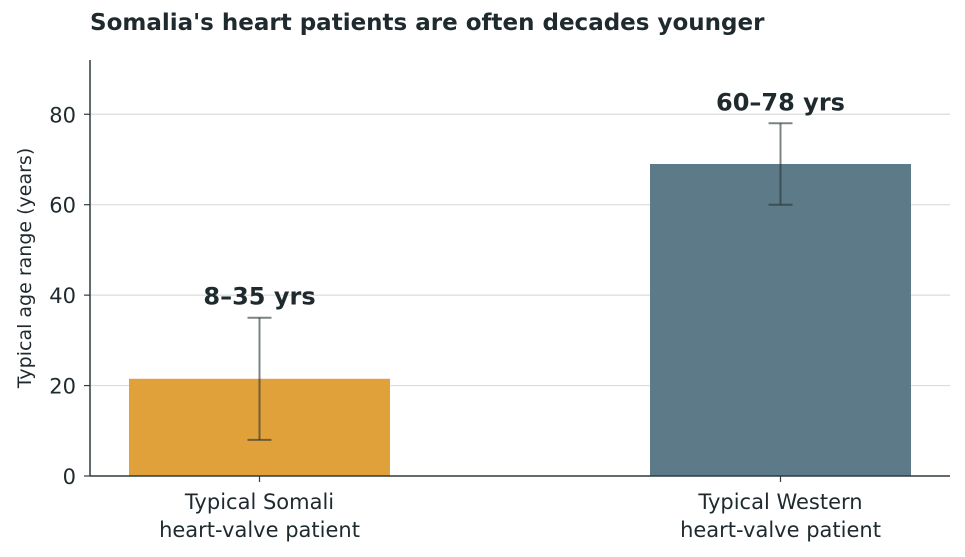  Describe the element at coordinates (69, 477) in the screenshot. I see `y-tick-label: 0` at that location.